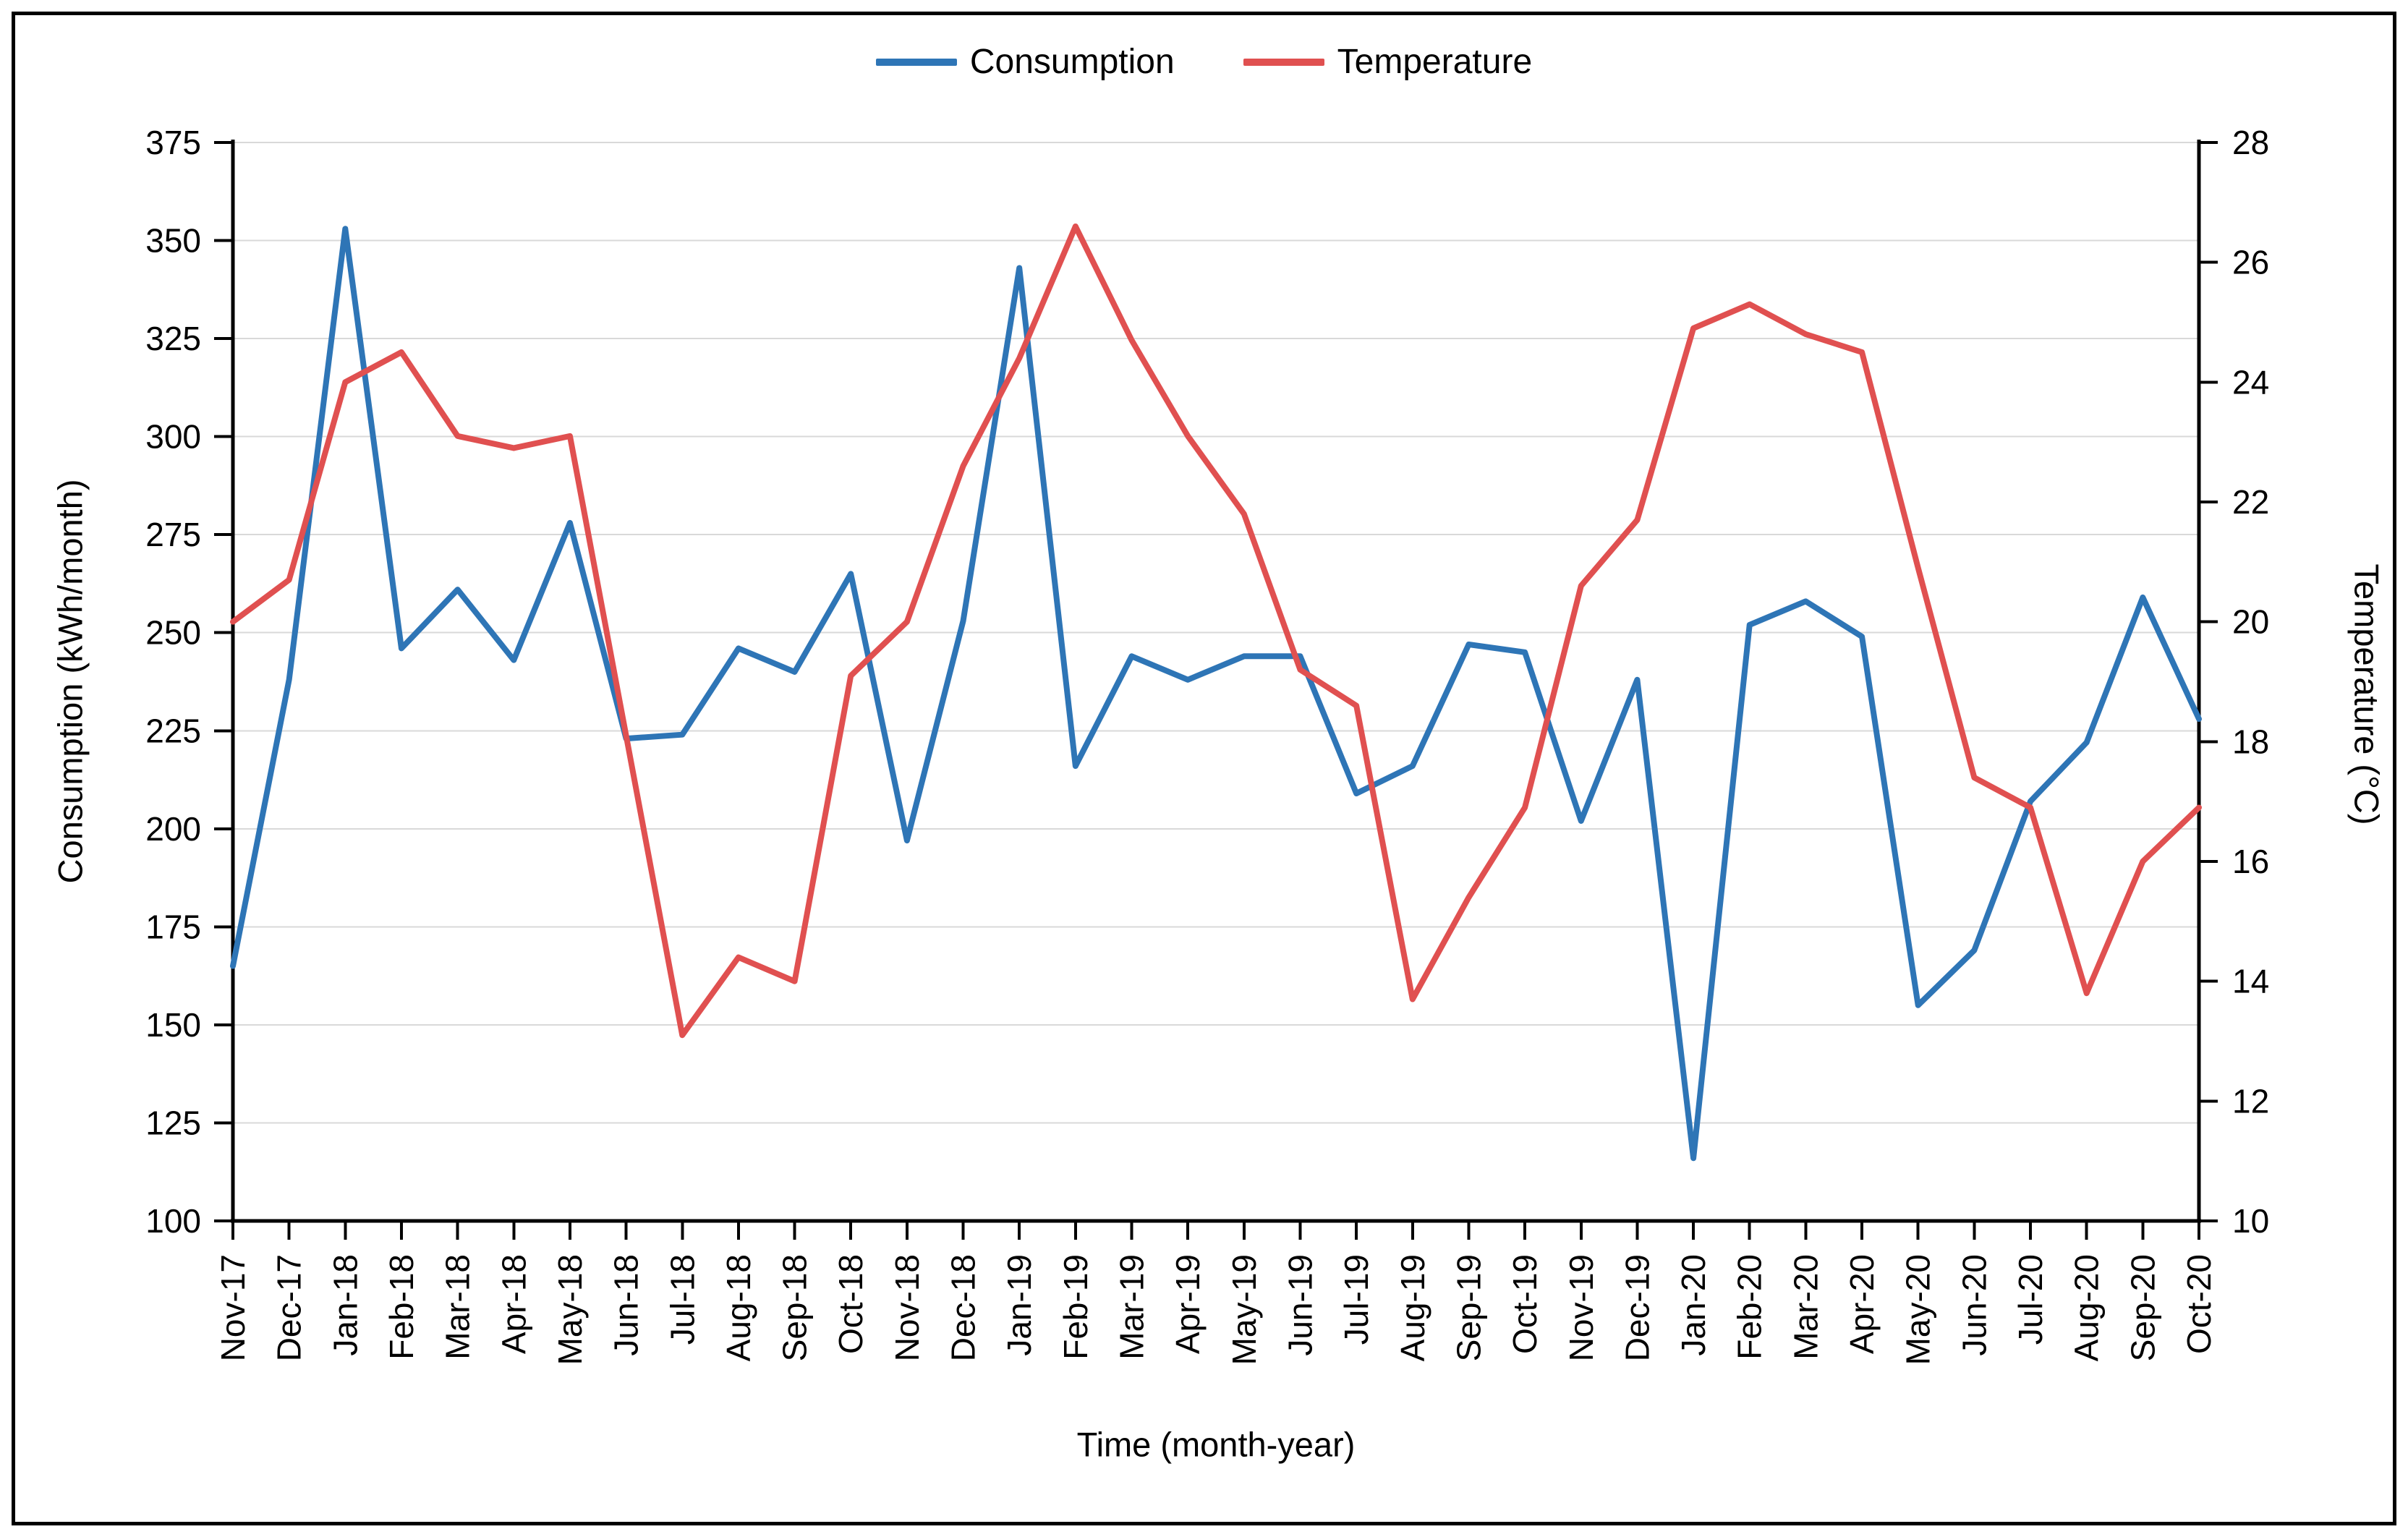  What do you see at coordinates (2367, 694) in the screenshot?
I see `y-axis-title-right: Temperature (°C)` at bounding box center [2367, 694].